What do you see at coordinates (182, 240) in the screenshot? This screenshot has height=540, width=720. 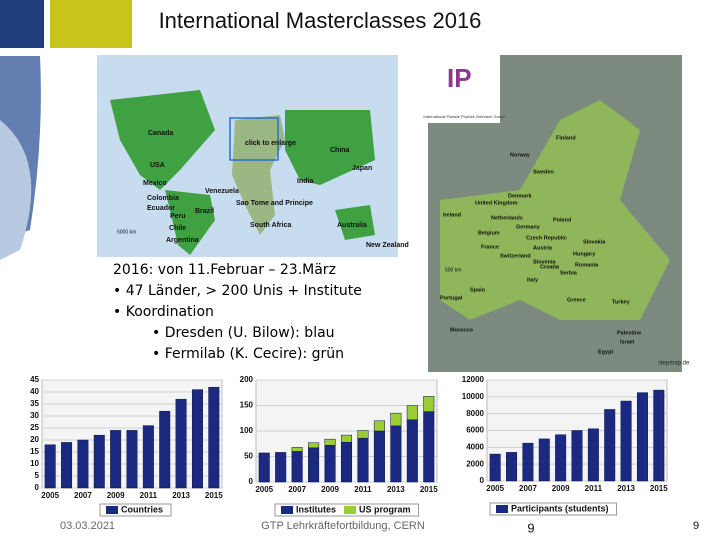 I see `map-label: Argentina` at bounding box center [182, 240].